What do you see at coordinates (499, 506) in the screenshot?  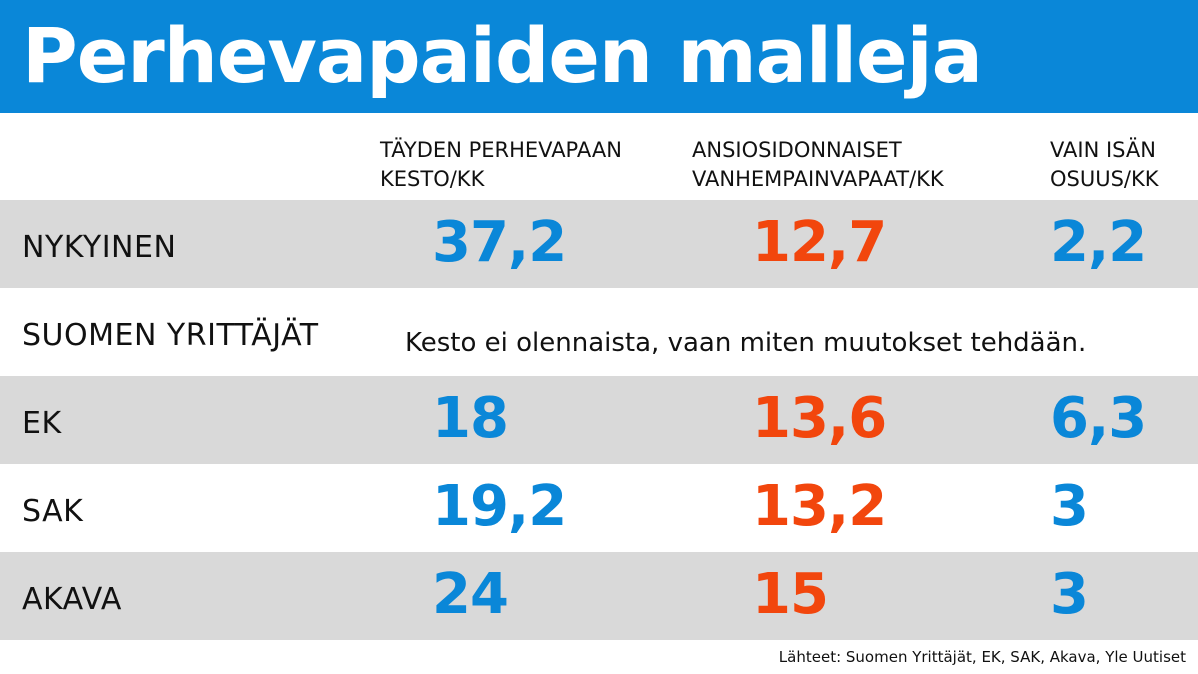 I see `value-cell-col-1: 19,2` at bounding box center [499, 506].